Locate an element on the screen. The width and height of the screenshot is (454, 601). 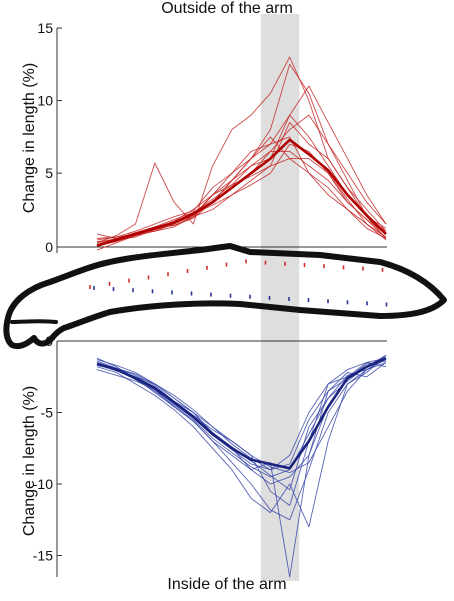
inside-y-tick-label: -10 is located at coordinates (43, 484).